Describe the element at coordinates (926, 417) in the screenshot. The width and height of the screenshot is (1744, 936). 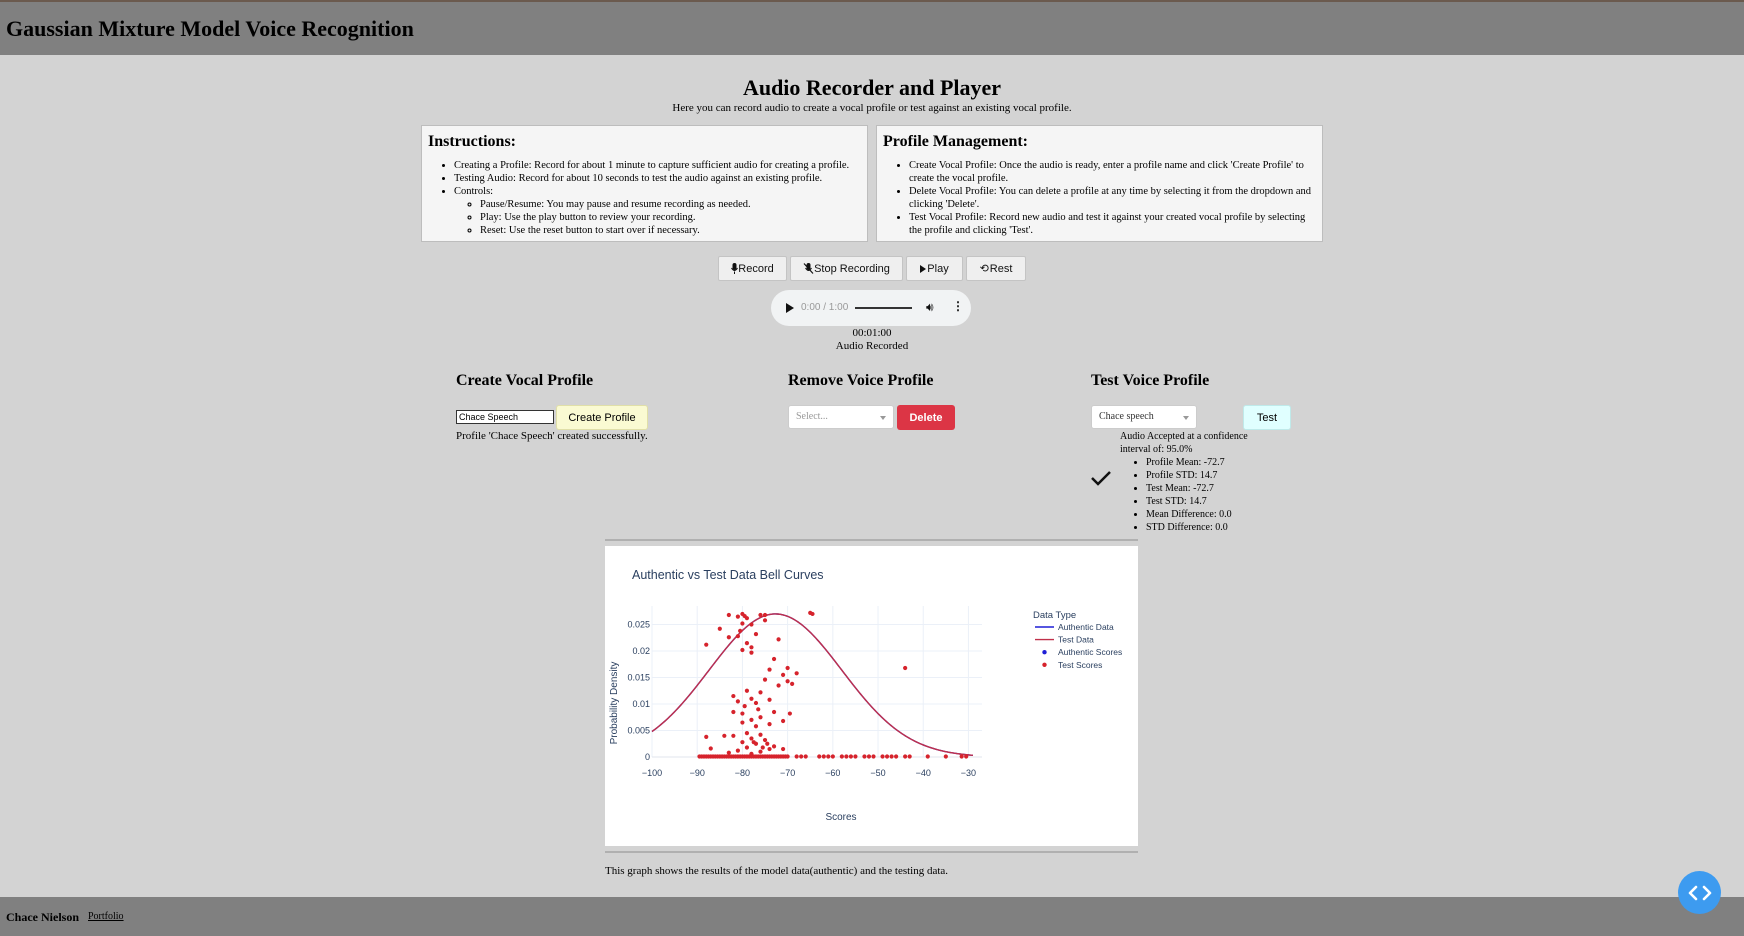
I see `delete-button: Delete` at that location.